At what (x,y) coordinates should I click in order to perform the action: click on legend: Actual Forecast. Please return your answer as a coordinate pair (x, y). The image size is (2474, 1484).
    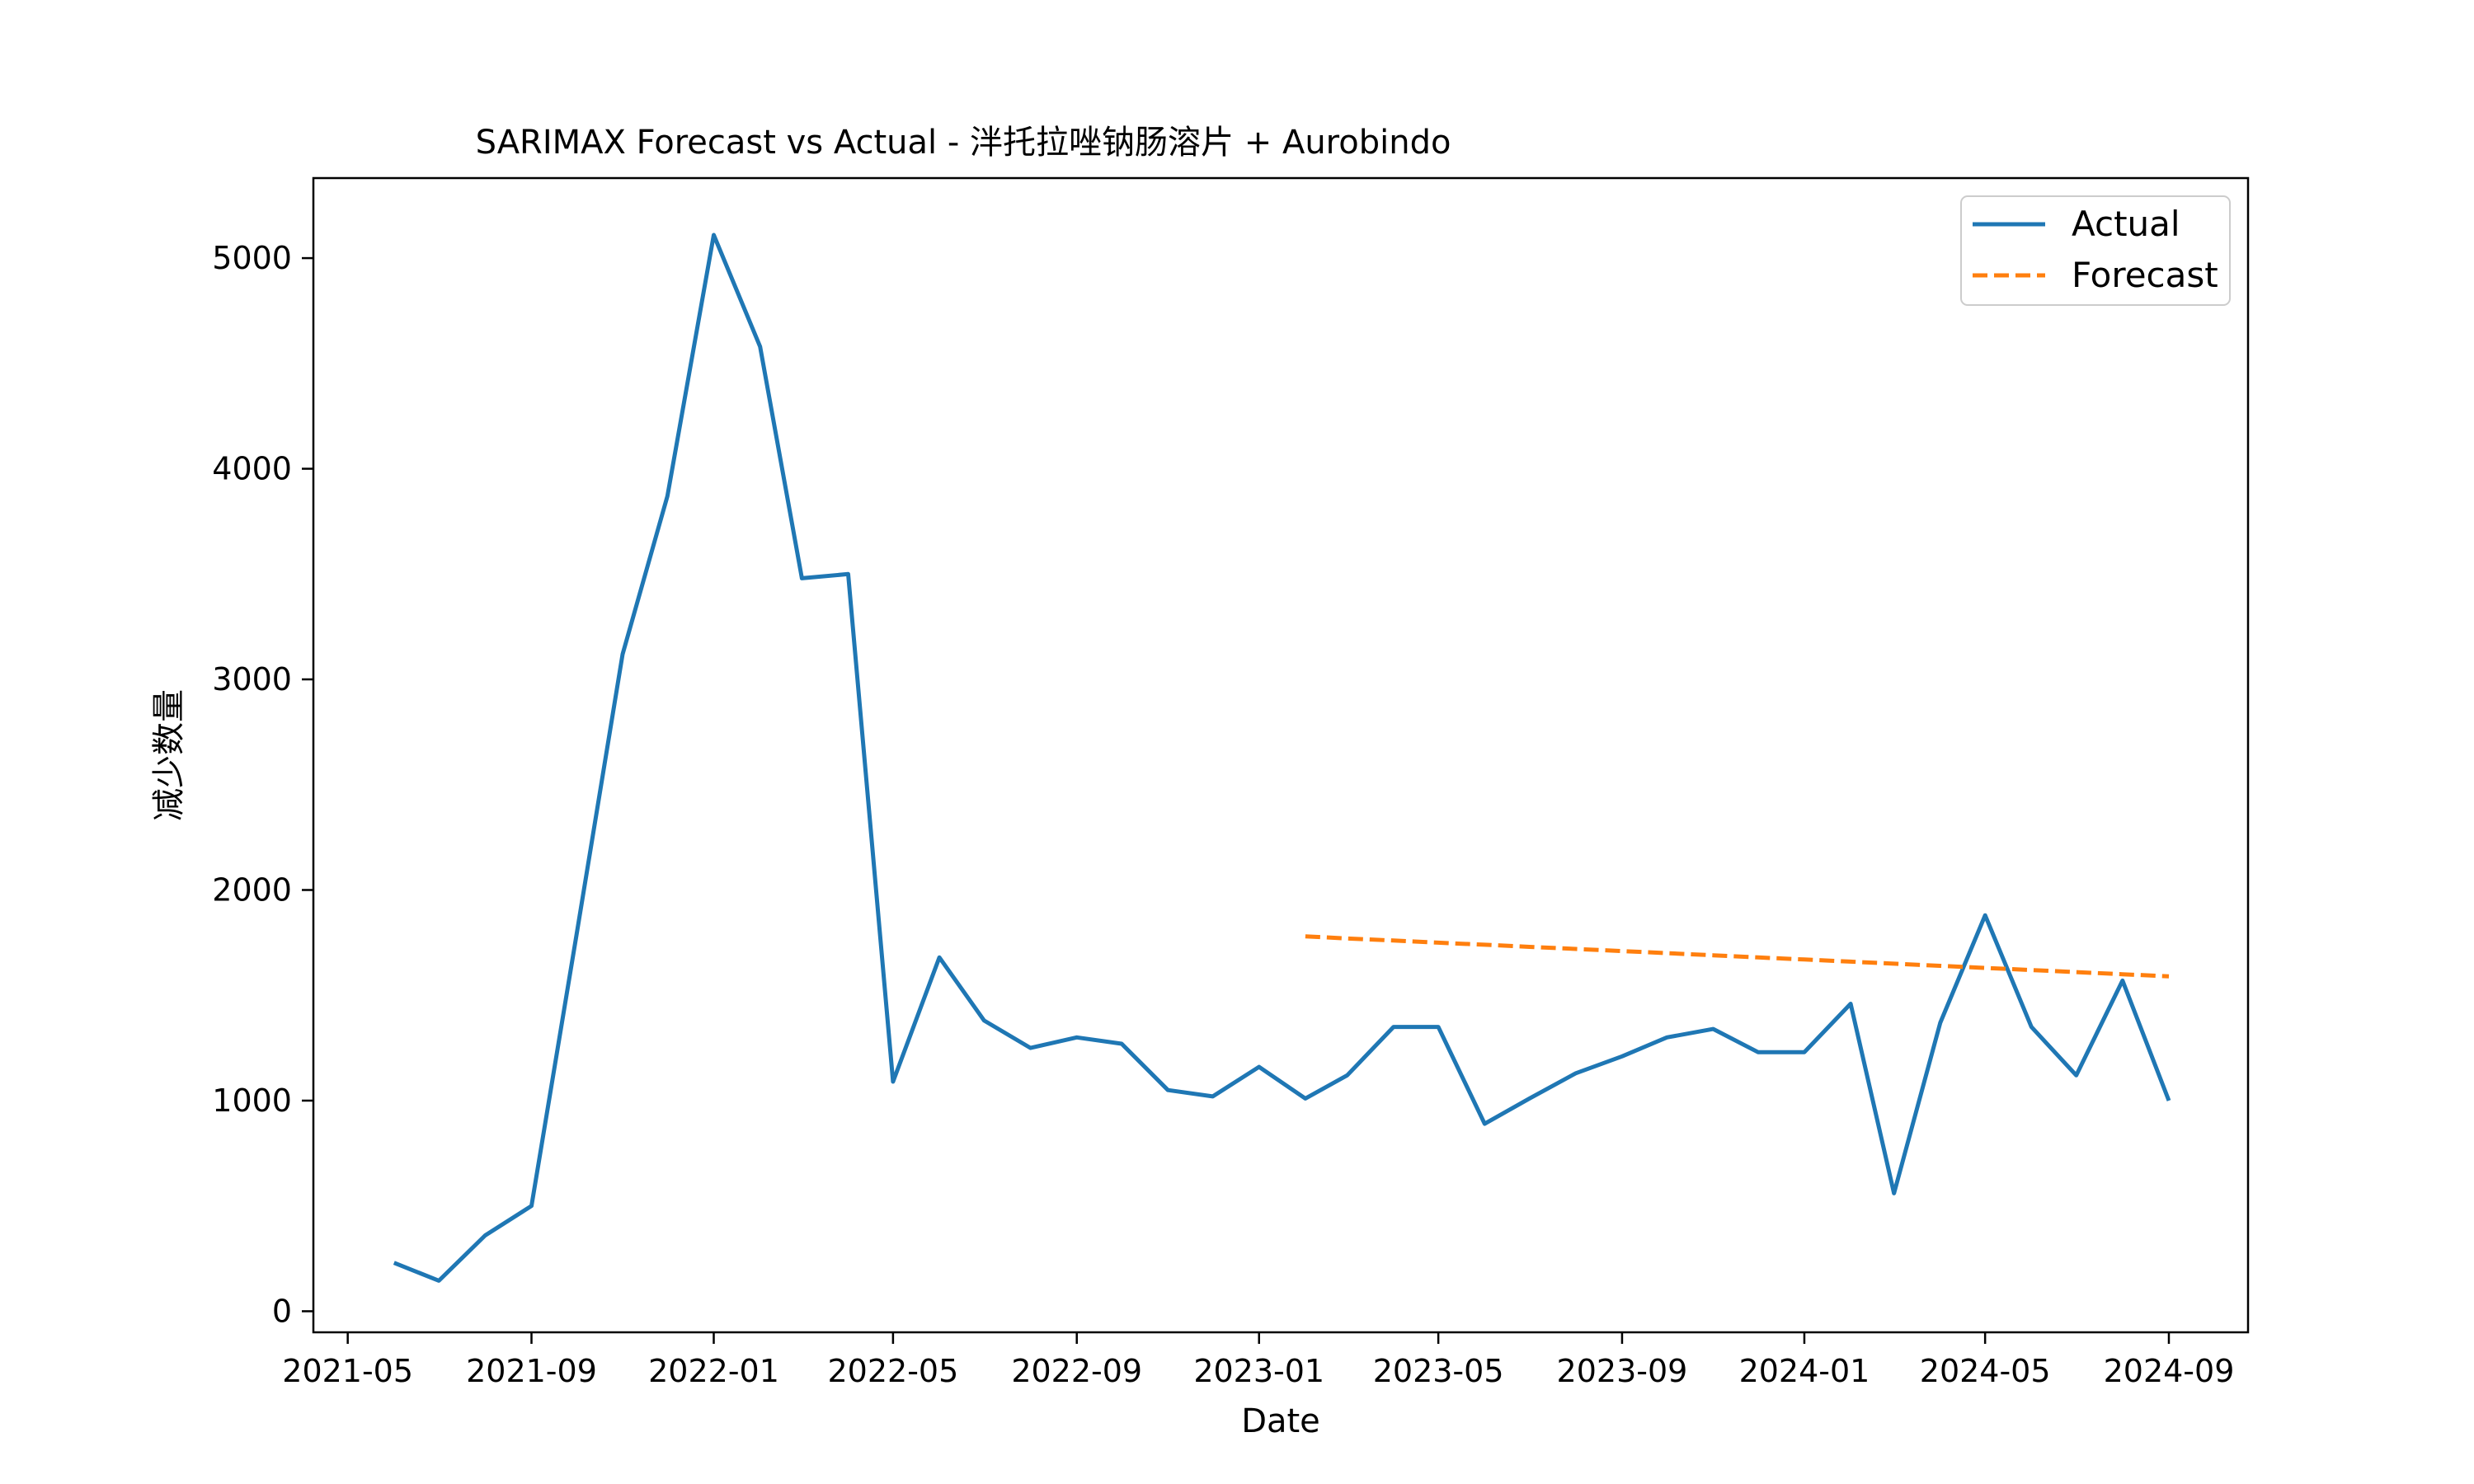
    Looking at the image, I should click on (2095, 251).